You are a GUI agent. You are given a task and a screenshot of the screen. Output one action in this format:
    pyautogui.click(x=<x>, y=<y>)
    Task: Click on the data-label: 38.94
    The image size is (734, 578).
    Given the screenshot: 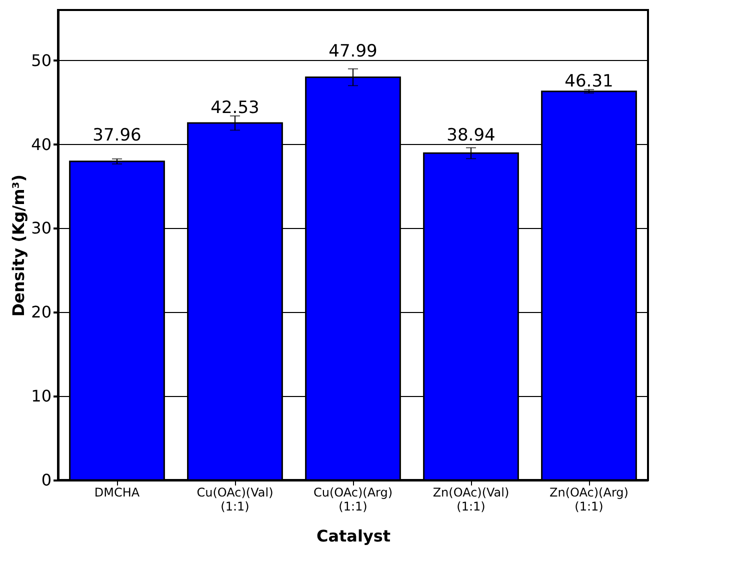 What is the action you would take?
    pyautogui.click(x=471, y=135)
    